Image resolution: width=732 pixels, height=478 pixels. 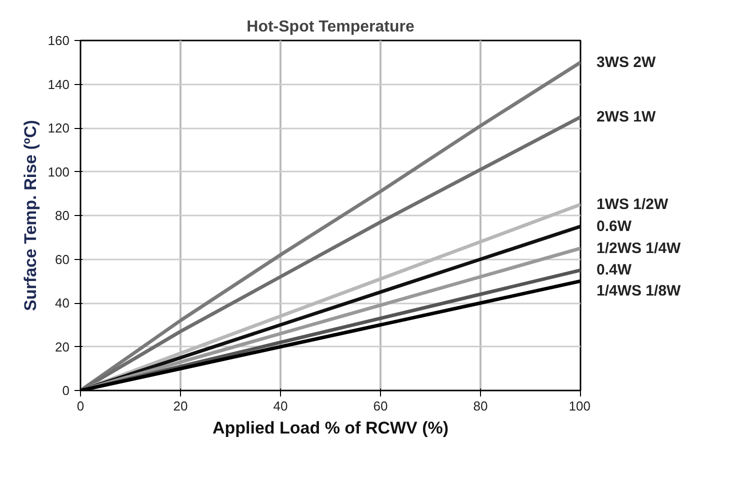 What do you see at coordinates (30, 216) in the screenshot?
I see `y-axis-title: Surface Temp. Rise (ºC)` at bounding box center [30, 216].